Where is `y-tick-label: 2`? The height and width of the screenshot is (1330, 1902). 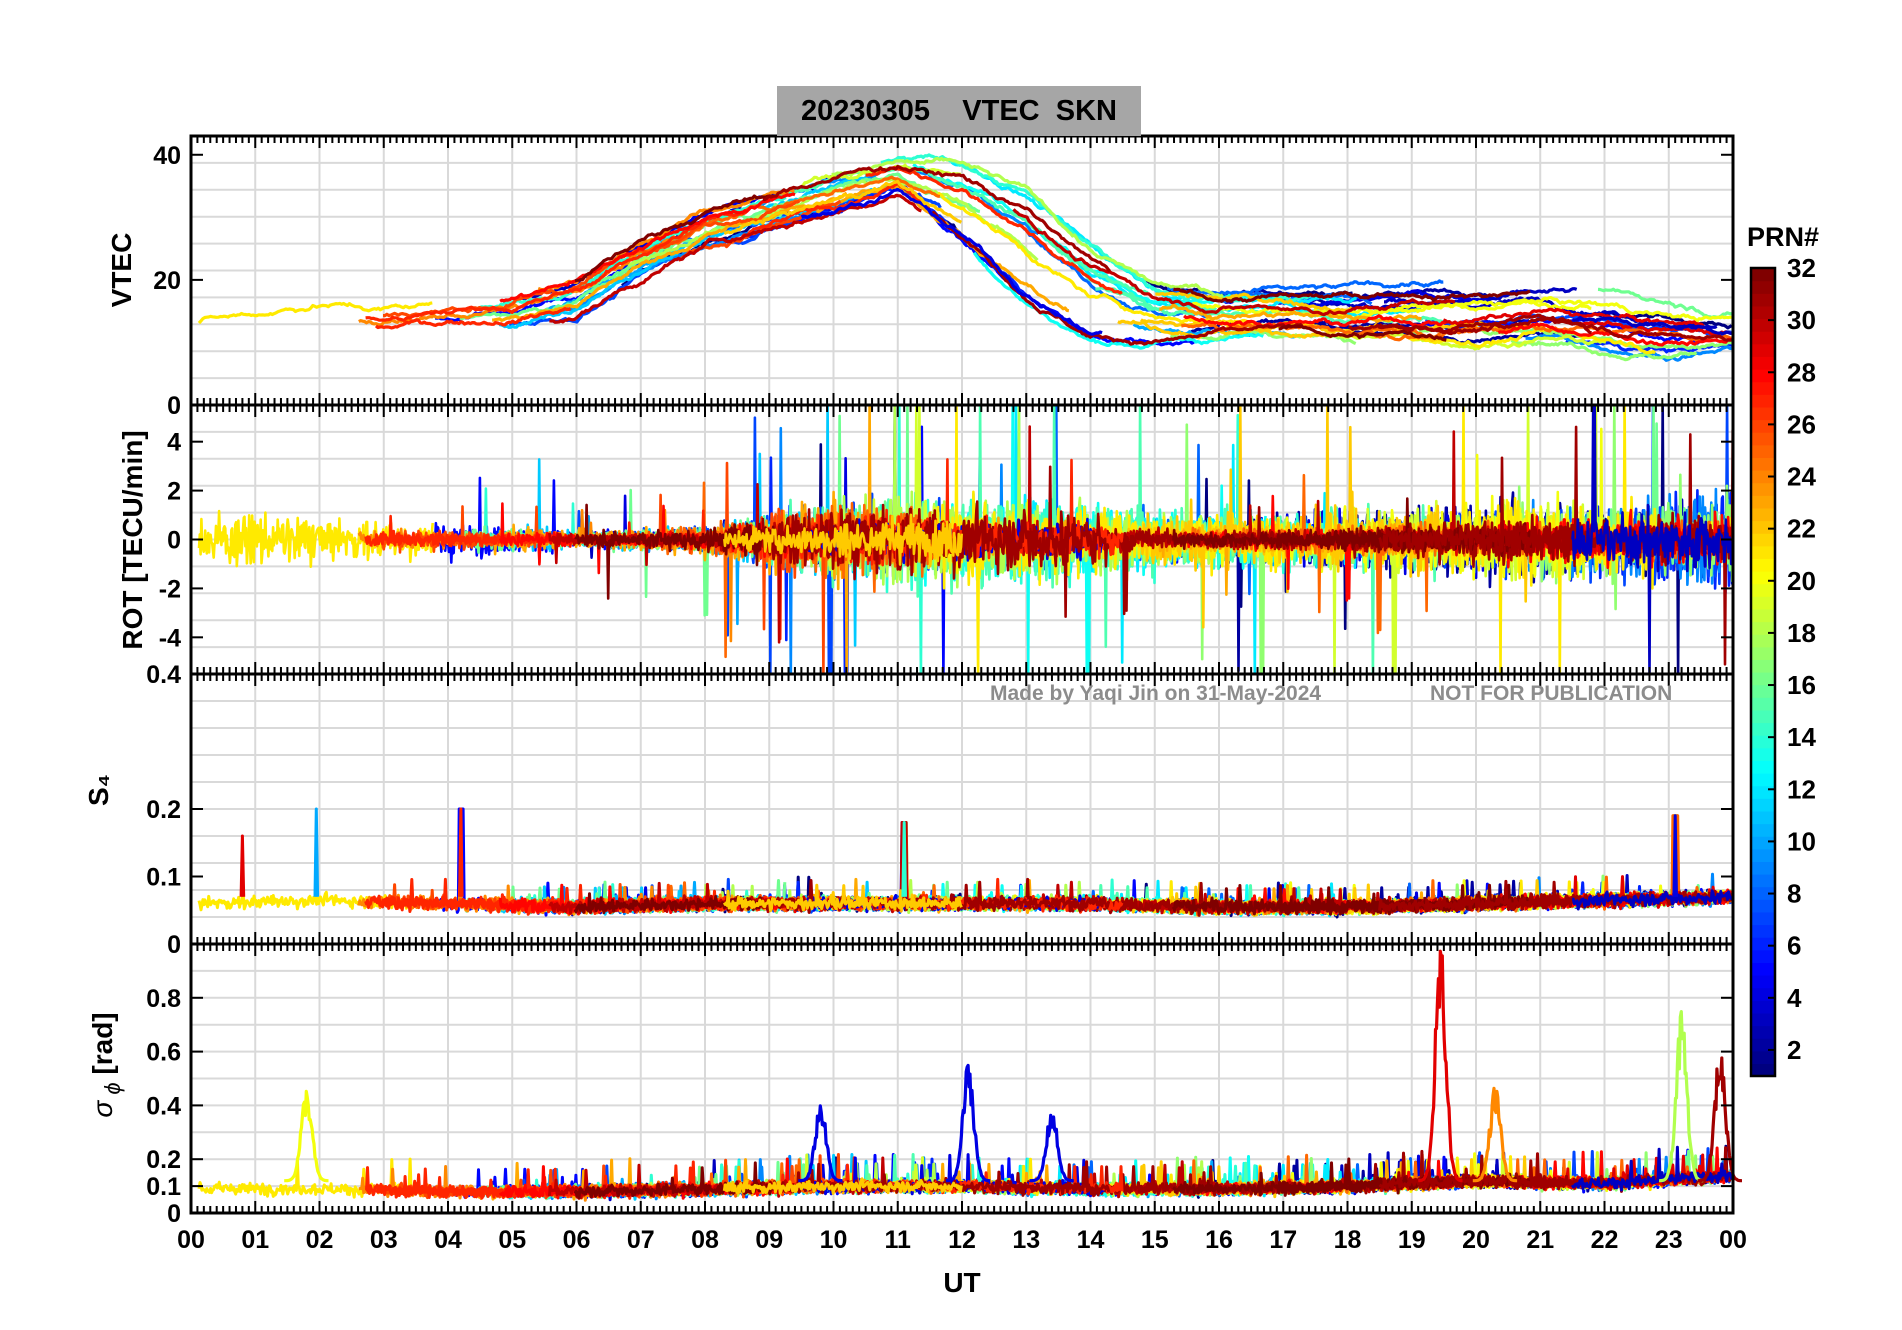
y-tick-label: 2 is located at coordinates (174, 492).